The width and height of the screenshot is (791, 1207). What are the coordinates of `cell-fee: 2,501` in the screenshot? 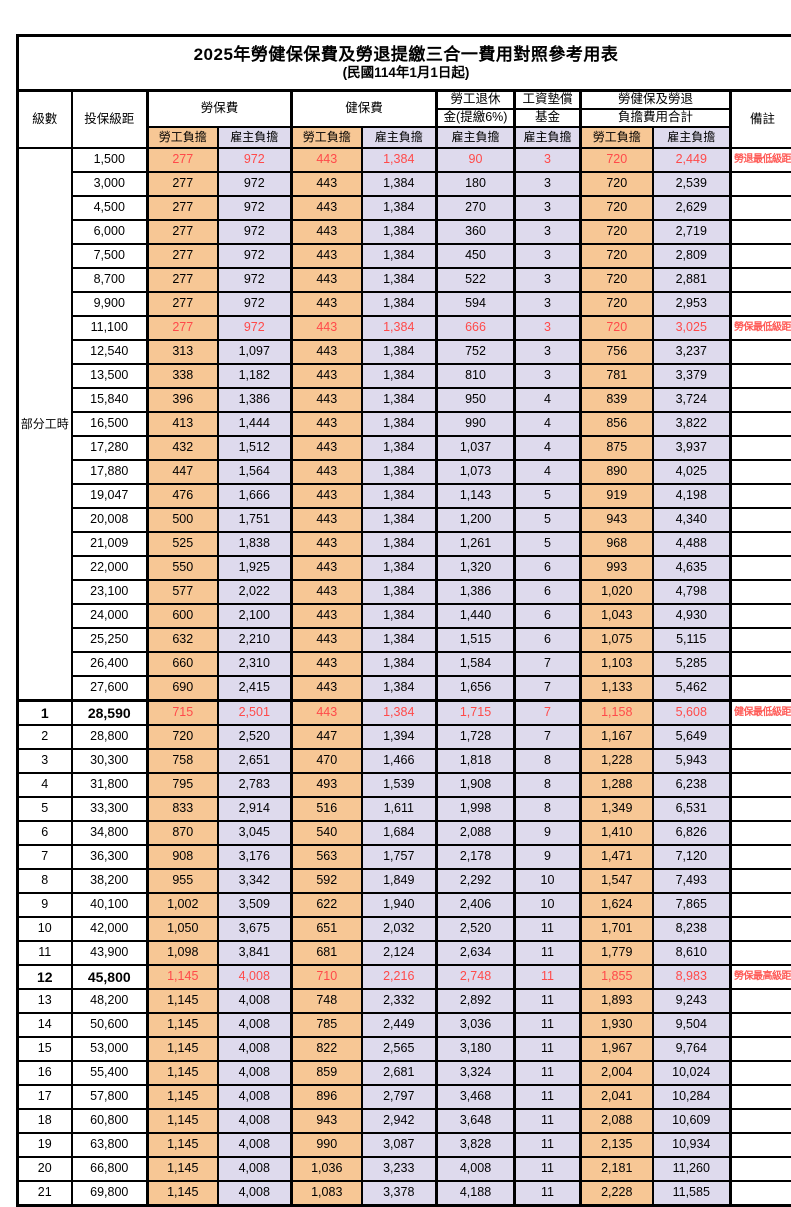 It's located at (255, 713).